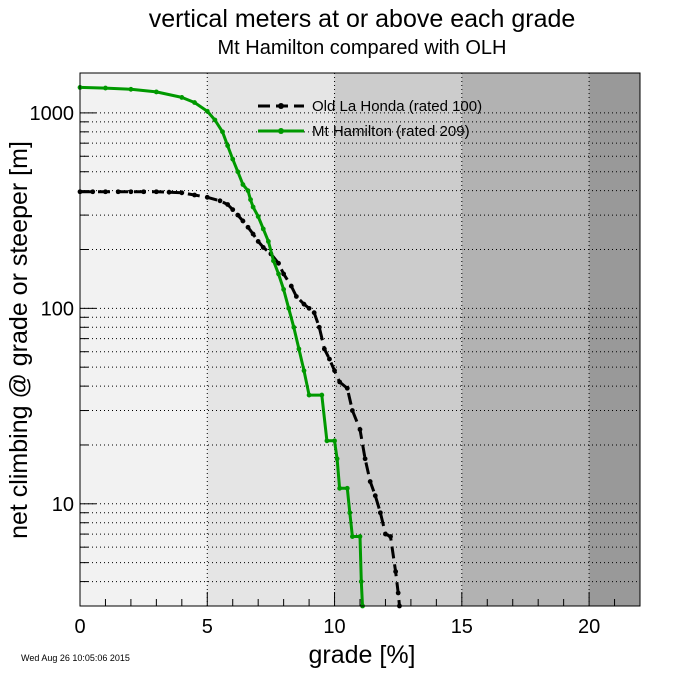  Describe the element at coordinates (19, 340) in the screenshot. I see `y-axis-label: net climbing @ grade or steeper [m]` at that location.